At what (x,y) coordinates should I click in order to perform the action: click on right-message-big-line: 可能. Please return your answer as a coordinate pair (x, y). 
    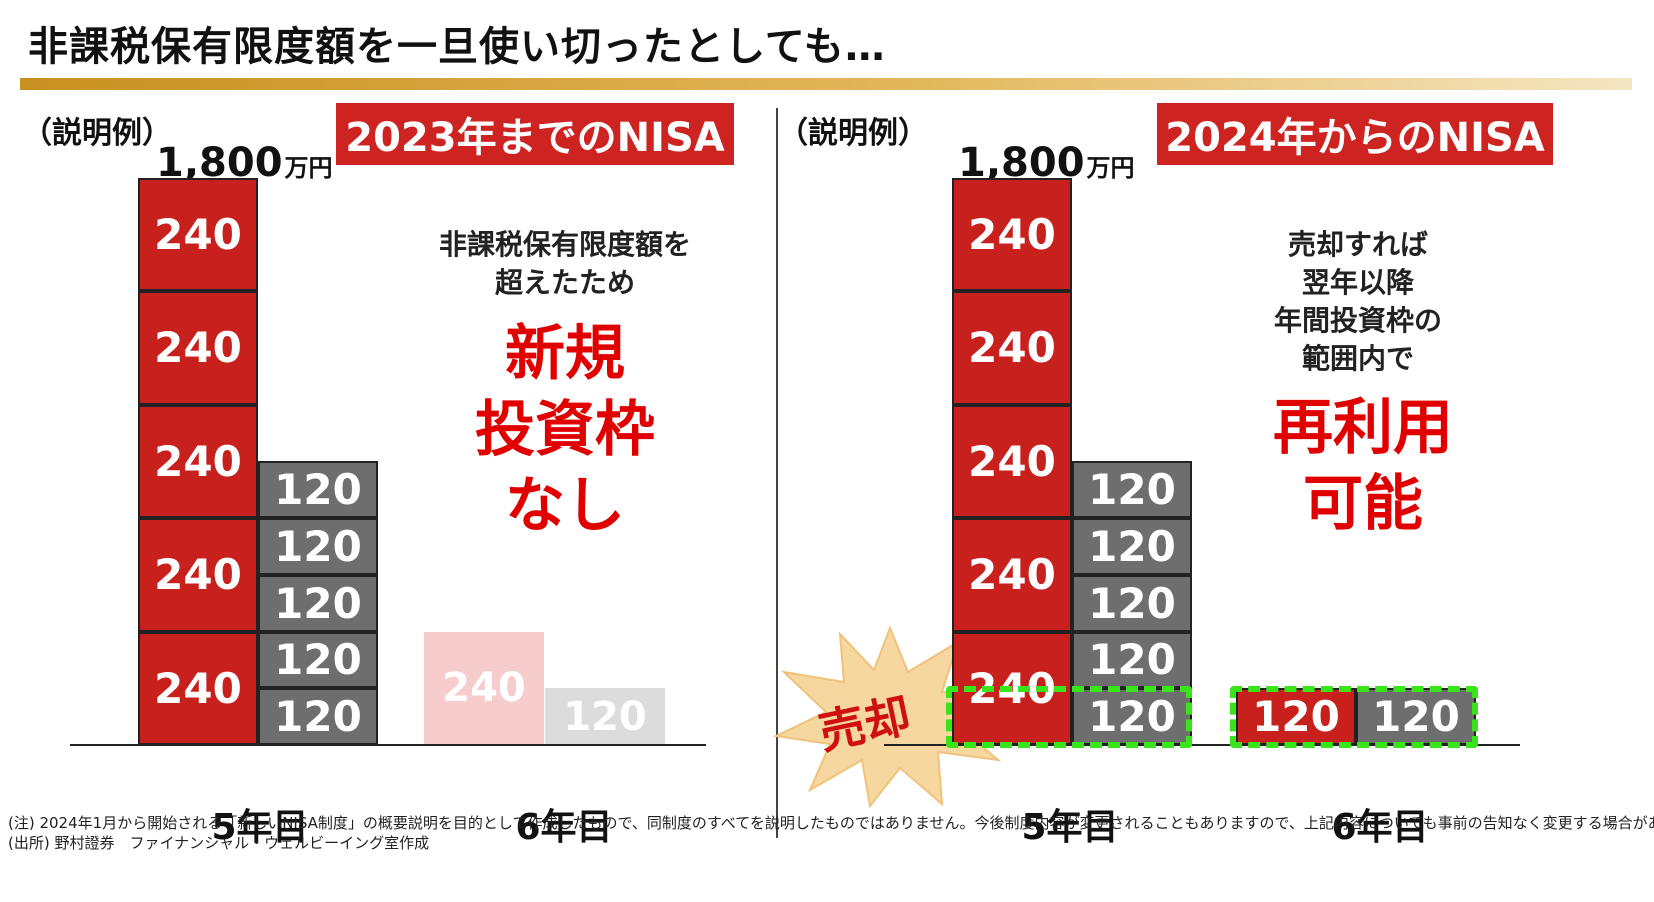
    Looking at the image, I should click on (1363, 504).